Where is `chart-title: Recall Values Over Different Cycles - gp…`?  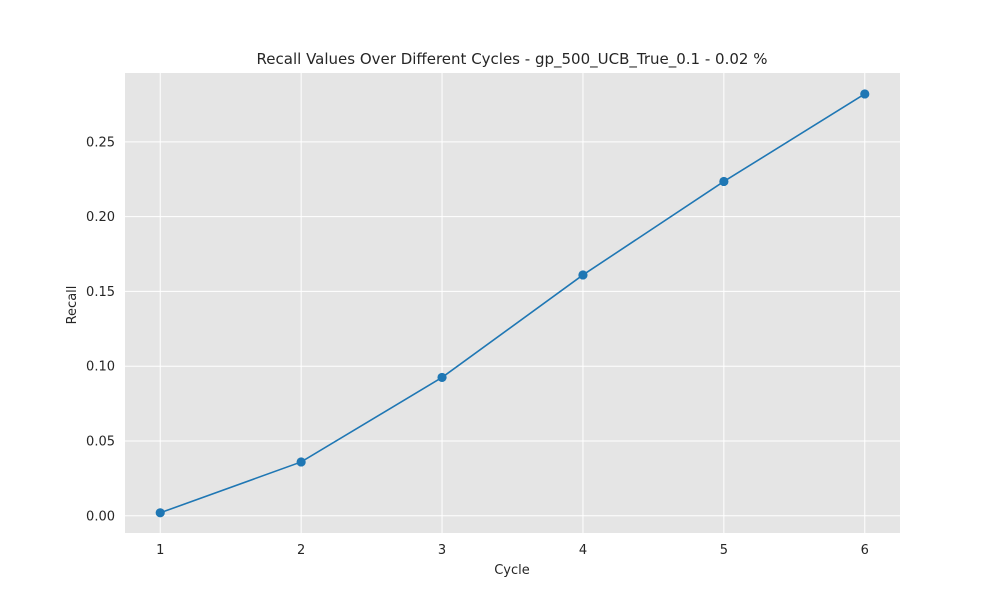
chart-title: Recall Values Over Different Cycles - gp… is located at coordinates (512, 59).